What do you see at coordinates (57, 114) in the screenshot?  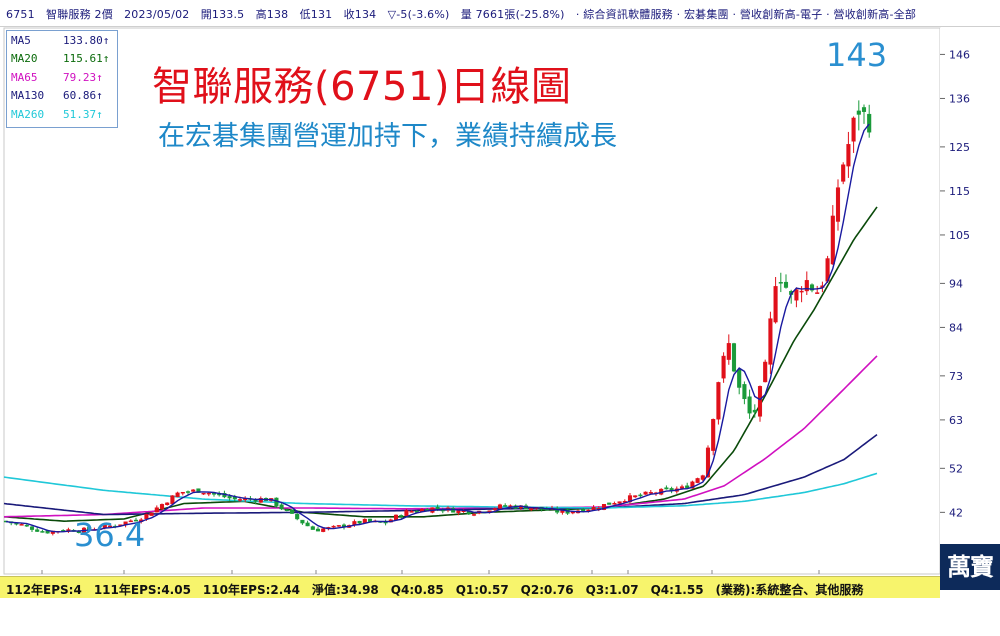 I see `legend-ma260: MA260 51.37↑` at bounding box center [57, 114].